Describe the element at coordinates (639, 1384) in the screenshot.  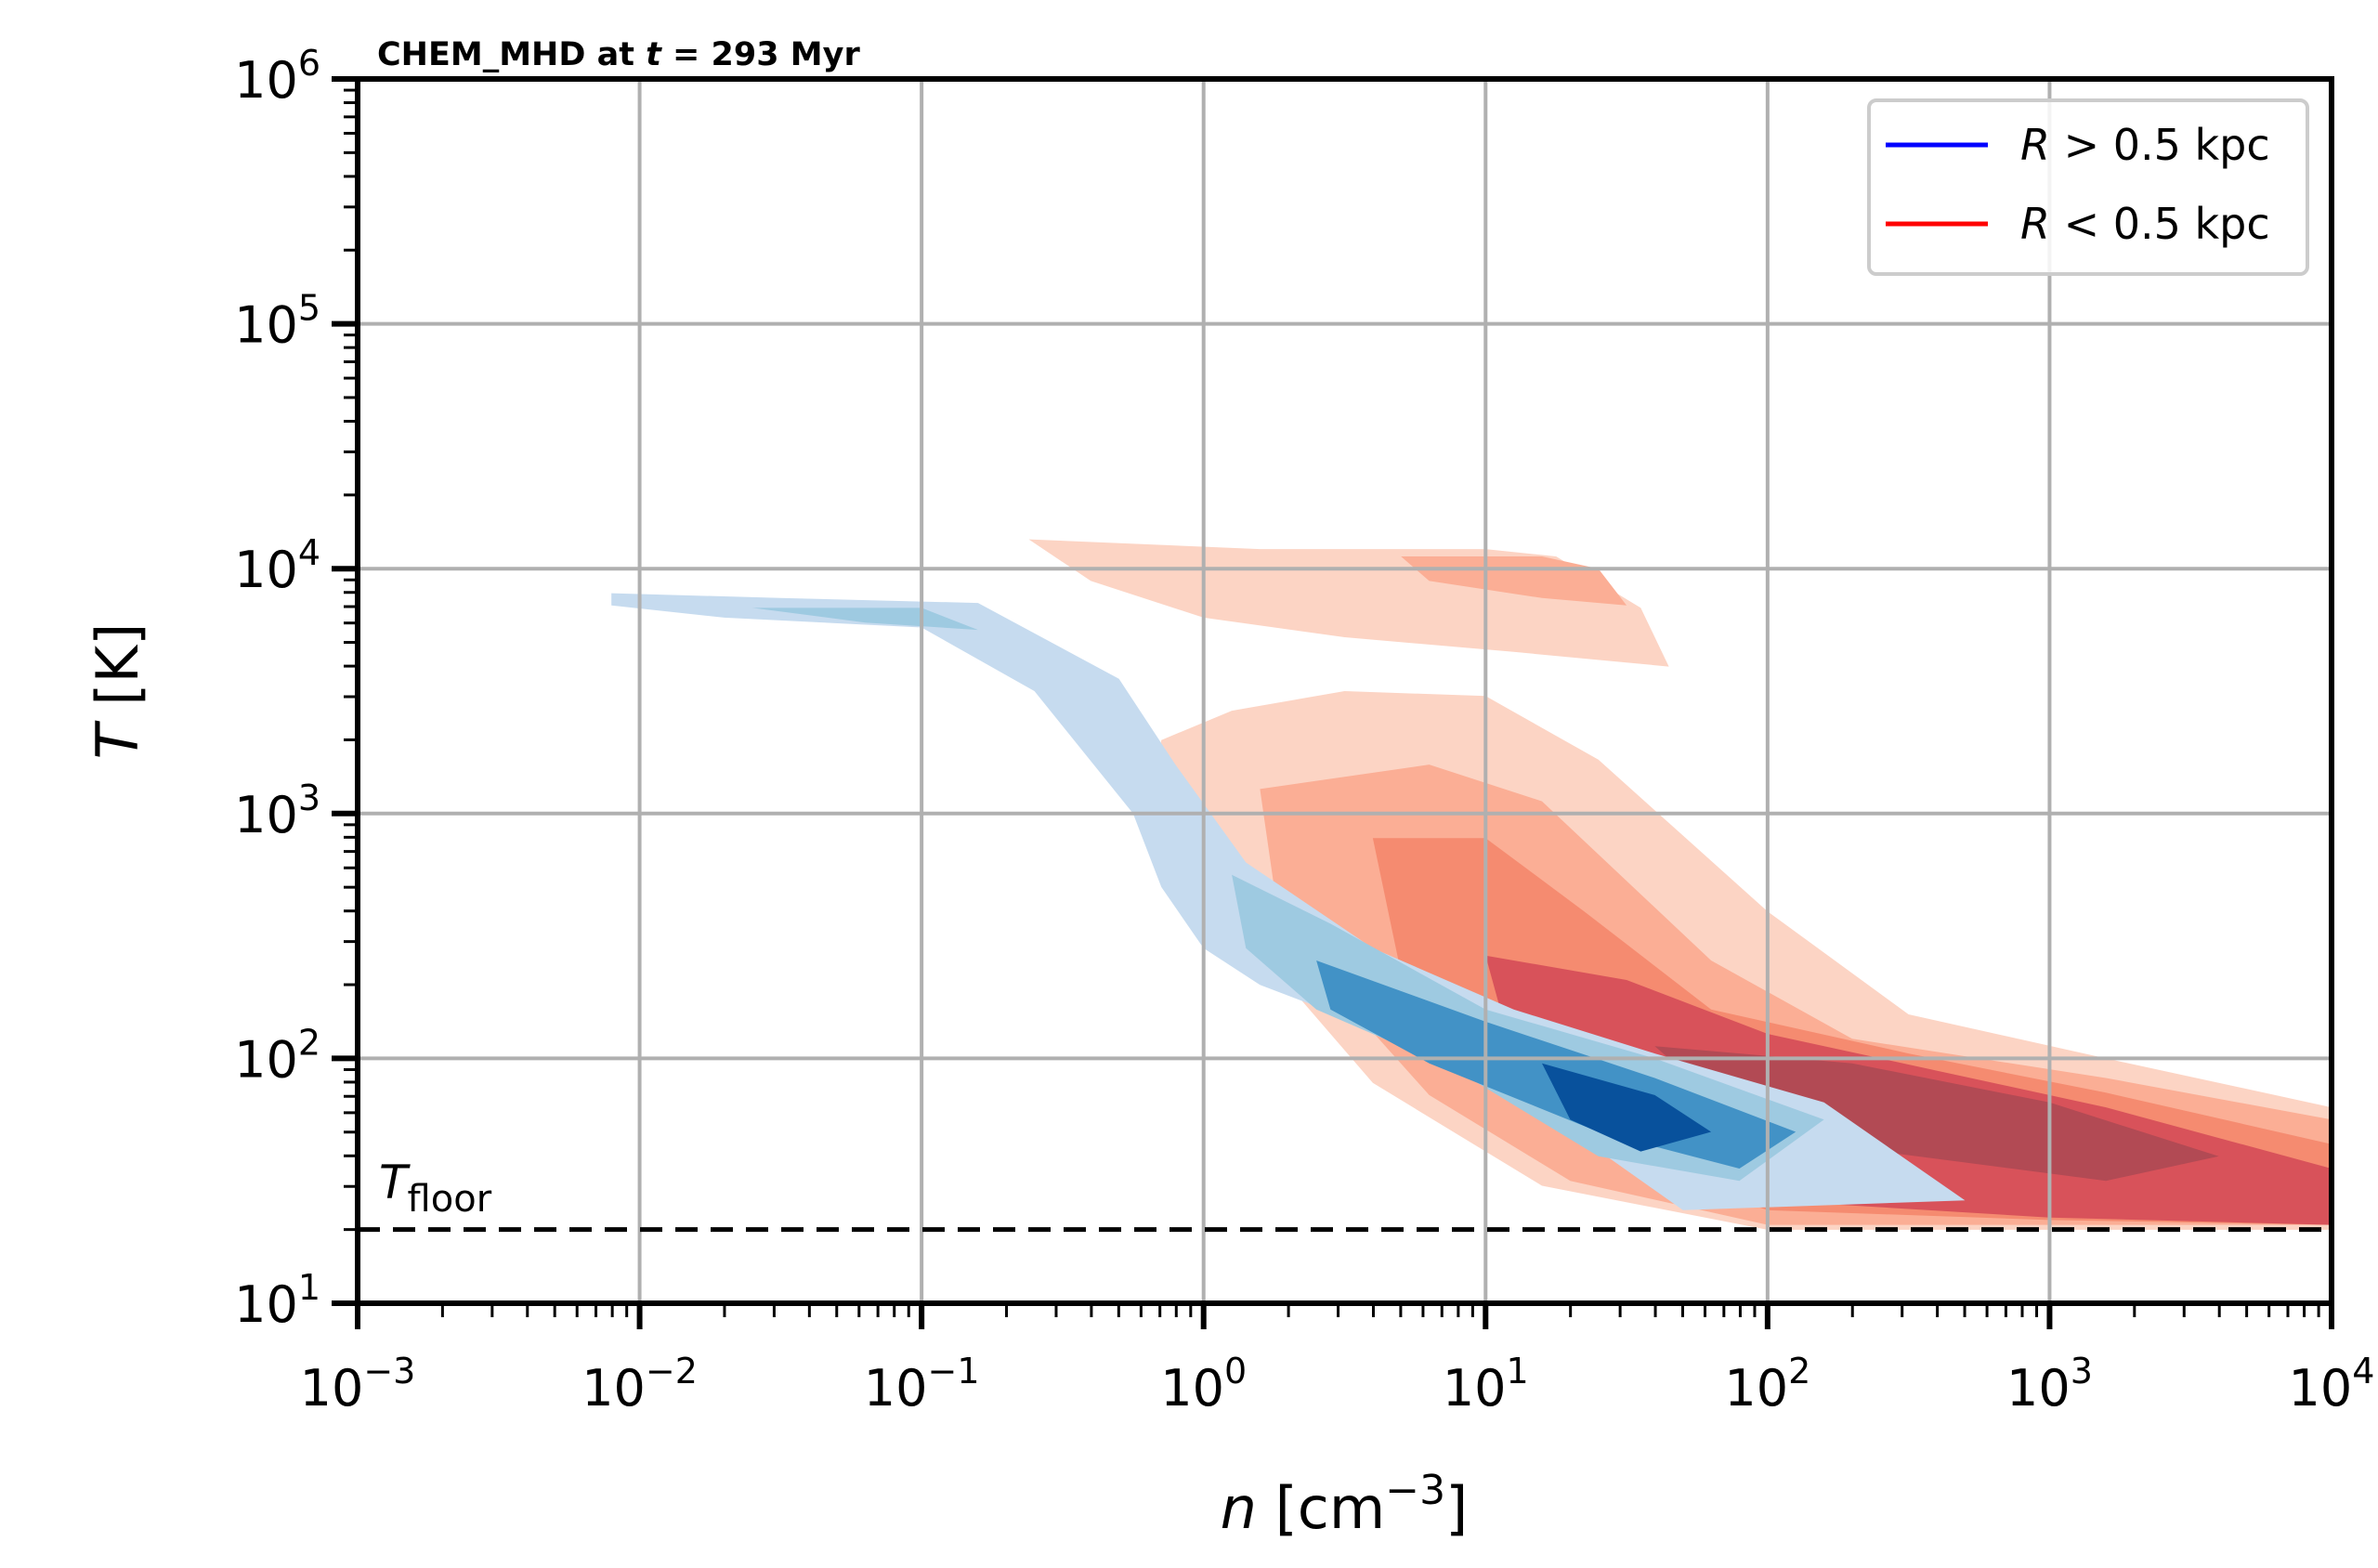
I see `x-tick-label: 10⁻²` at that location.